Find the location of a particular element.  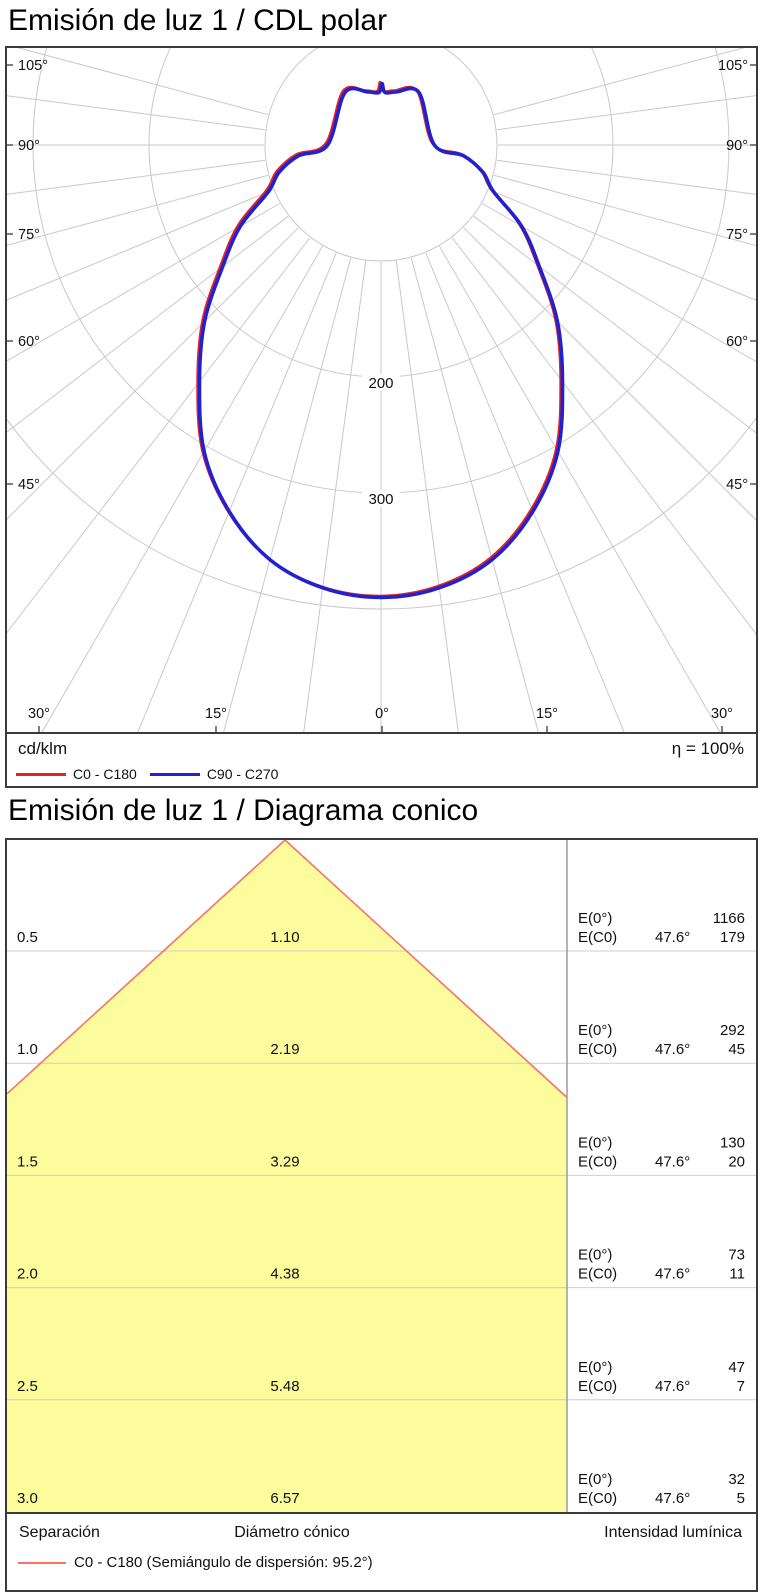

radial-line--67.5 is located at coordinates (140, 245).